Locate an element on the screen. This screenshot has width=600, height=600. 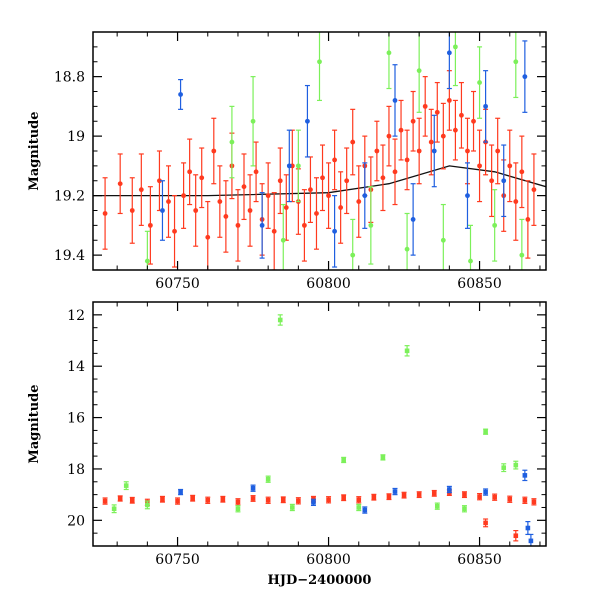
top-trend-line is located at coordinates (319, 181).